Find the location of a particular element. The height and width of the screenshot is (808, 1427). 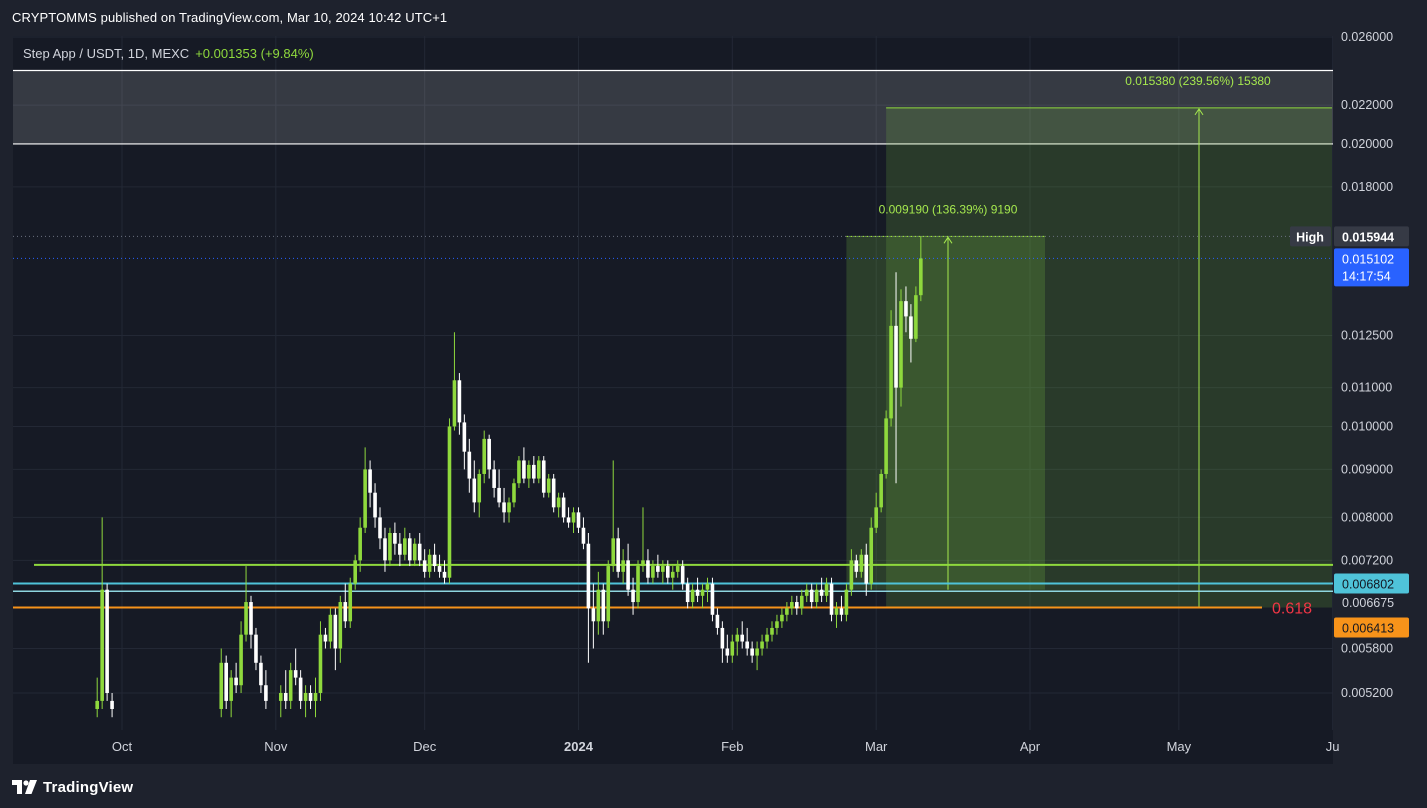

orange-level-text: 0.006413 is located at coordinates (1368, 629).